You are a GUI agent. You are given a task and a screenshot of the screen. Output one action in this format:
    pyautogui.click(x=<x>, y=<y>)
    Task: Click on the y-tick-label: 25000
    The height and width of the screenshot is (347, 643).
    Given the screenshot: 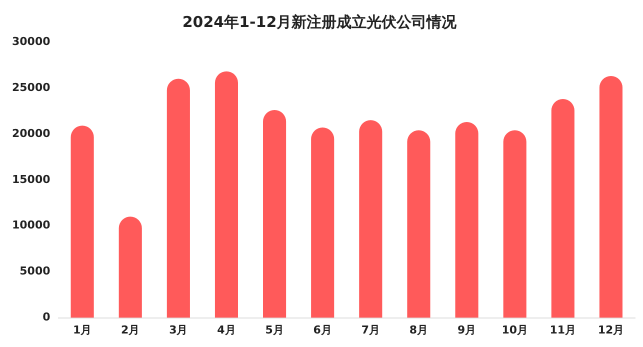 What is the action you would take?
    pyautogui.click(x=31, y=87)
    